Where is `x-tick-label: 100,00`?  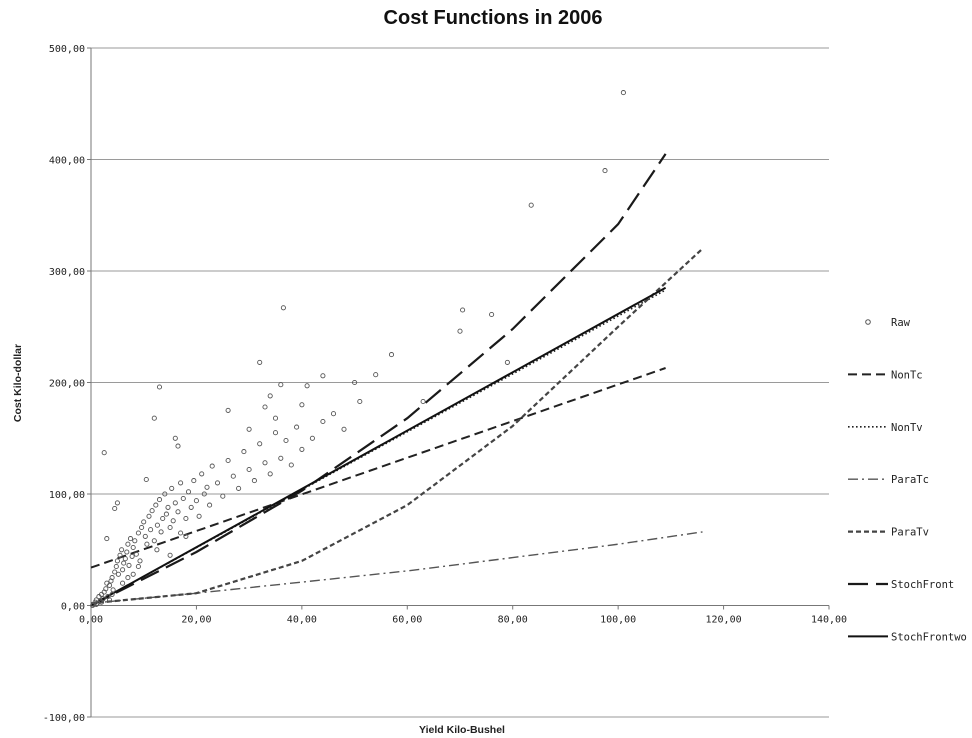
x-tick-label: 100,00 is located at coordinates (618, 620).